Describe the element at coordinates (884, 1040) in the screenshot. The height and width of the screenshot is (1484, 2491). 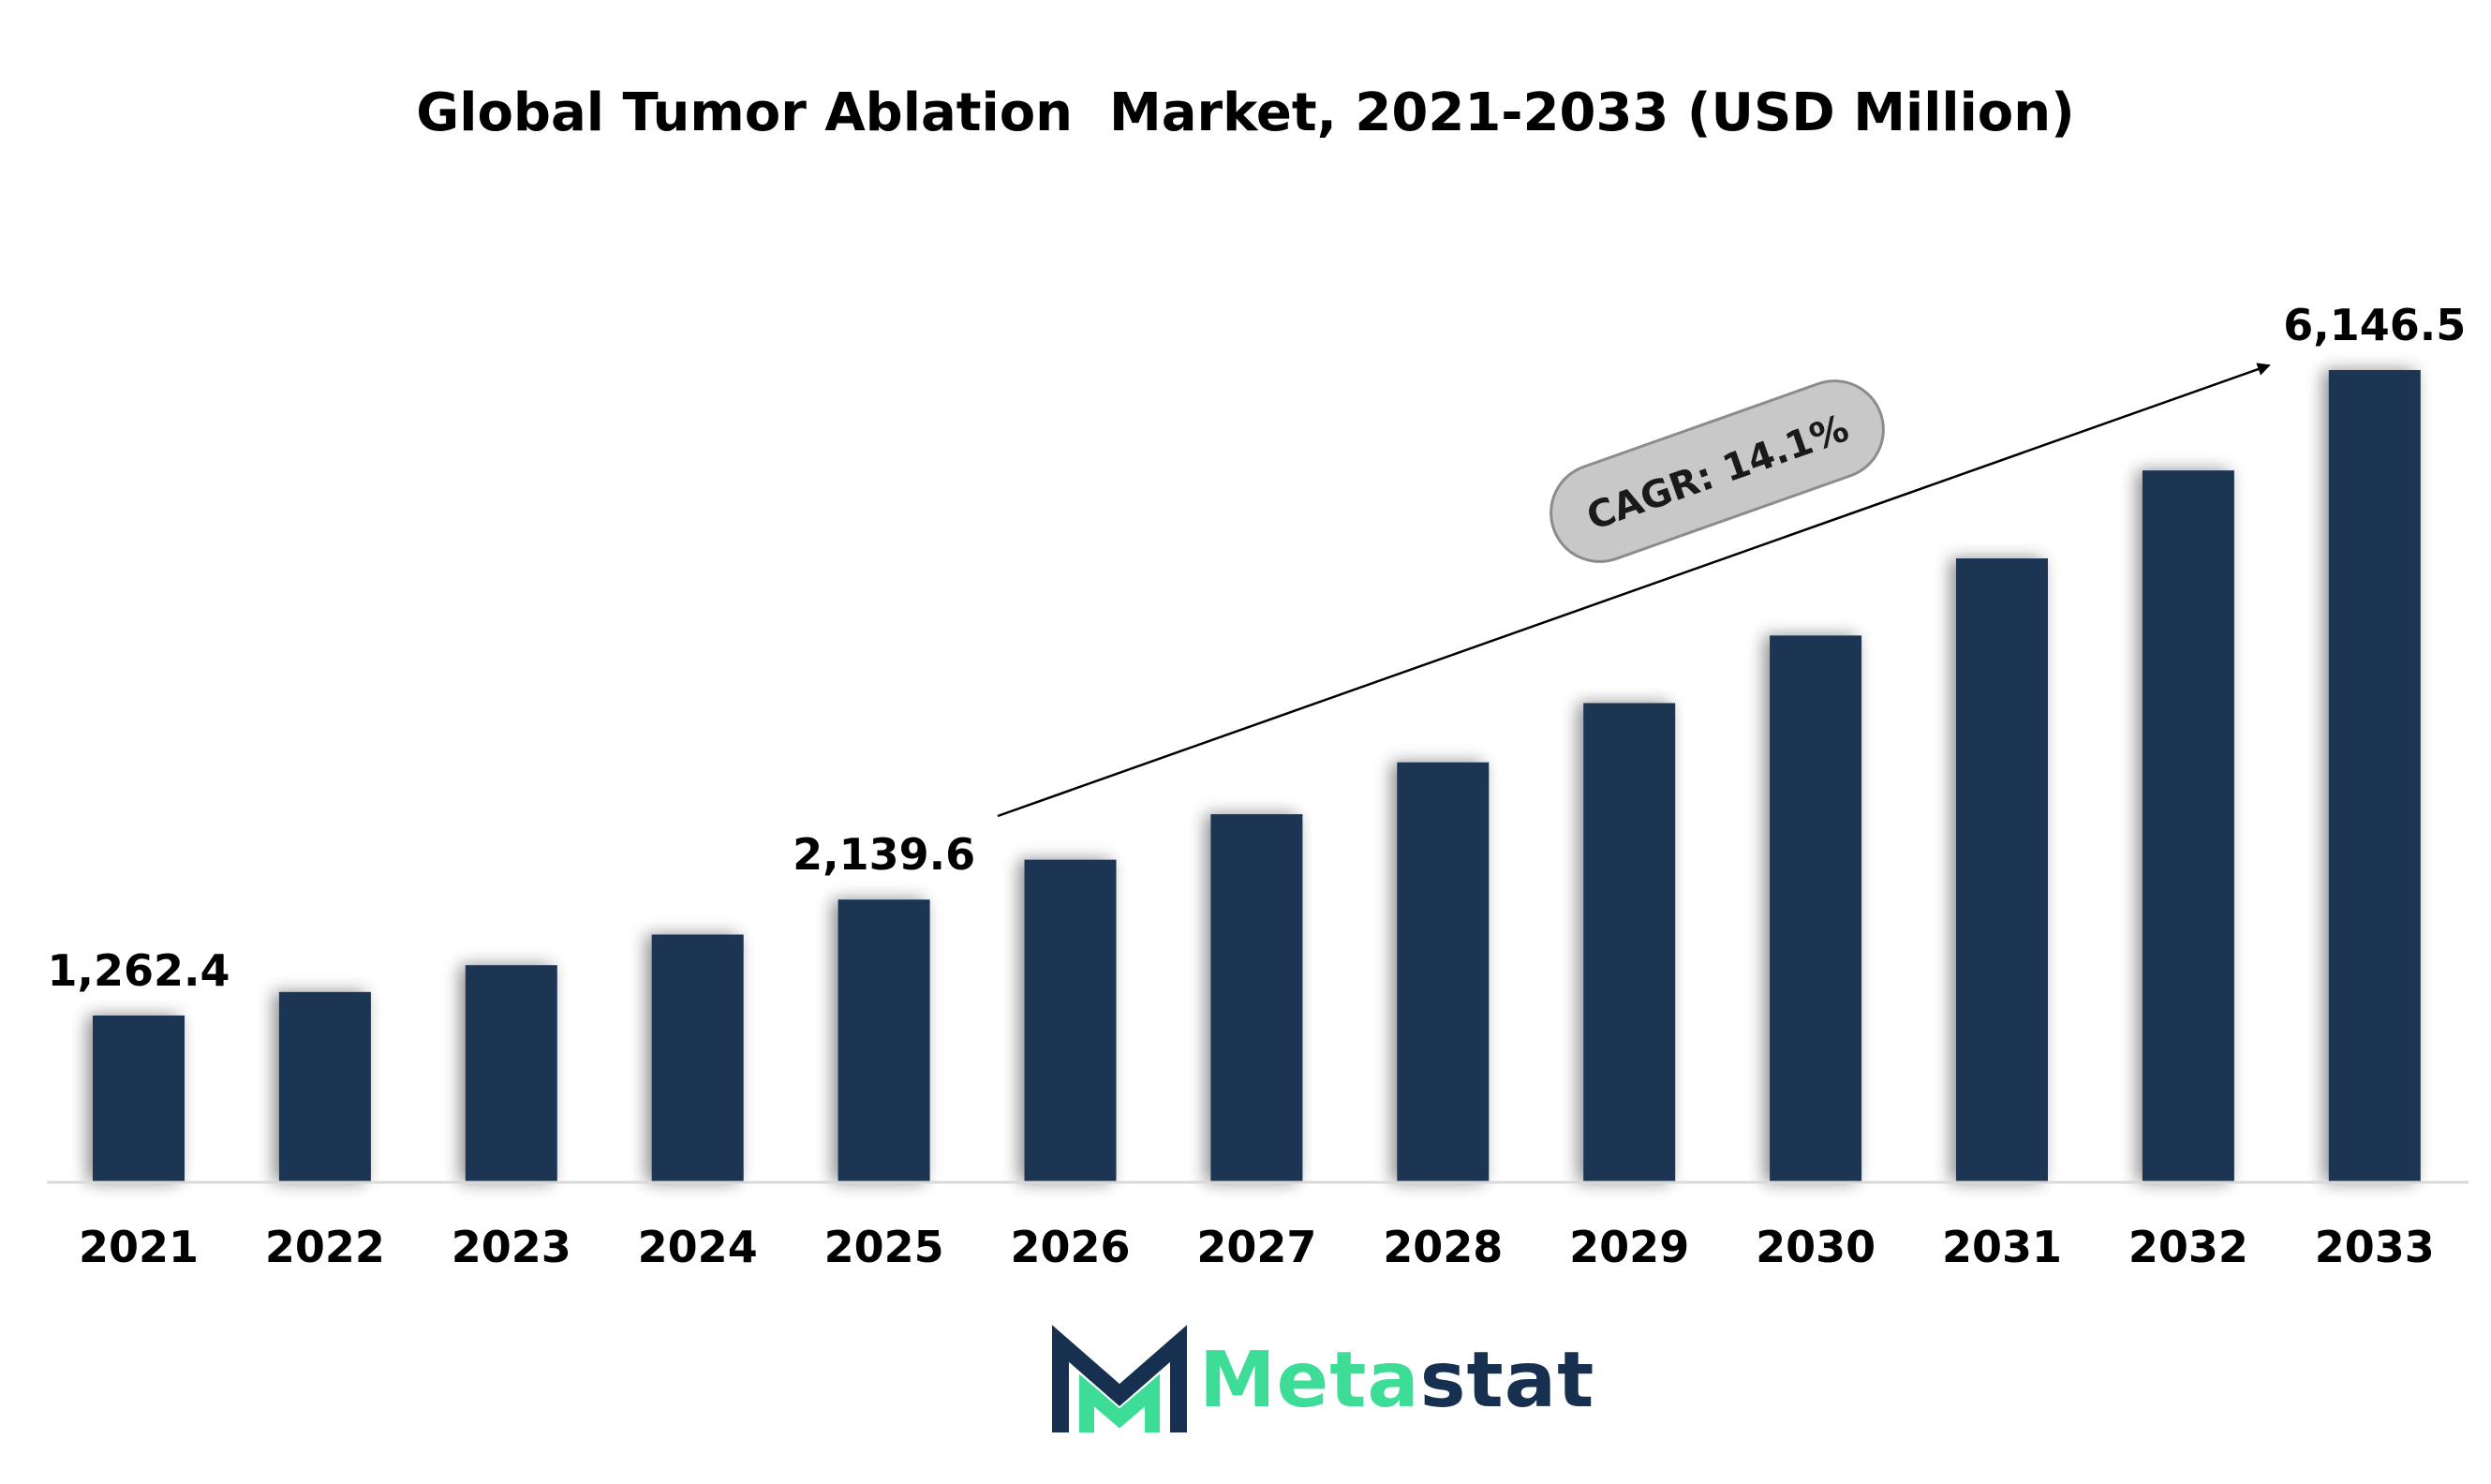
I see `bar-2025` at that location.